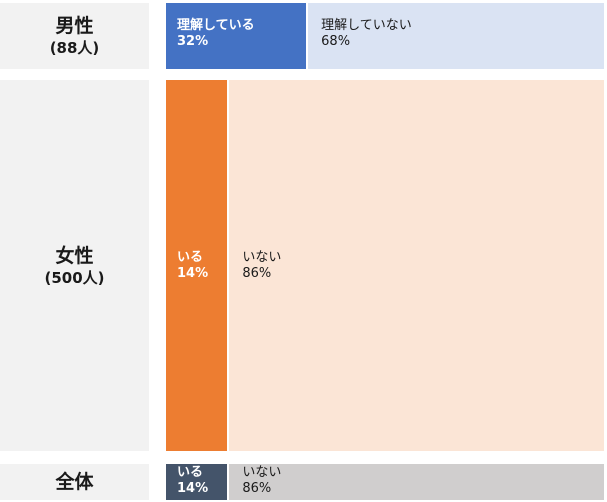 The width and height of the screenshot is (607, 502). What do you see at coordinates (74, 277) in the screenshot?
I see `group-count-female: (500人)` at bounding box center [74, 277].